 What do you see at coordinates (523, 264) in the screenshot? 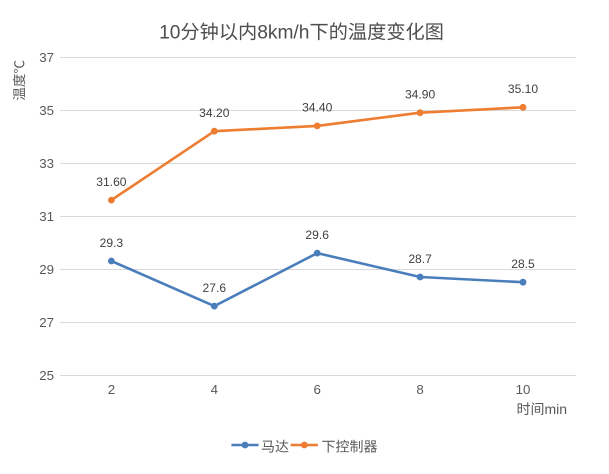
I see `svg-text: 28.5` at bounding box center [523, 264].